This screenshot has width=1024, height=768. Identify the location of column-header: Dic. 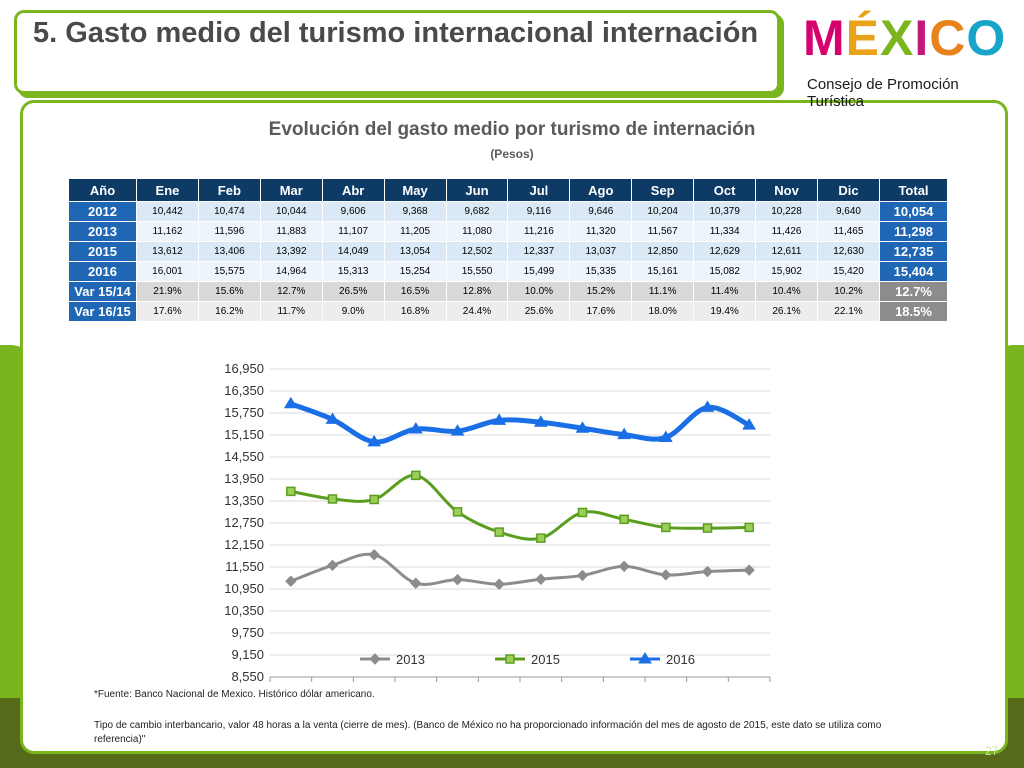
(848, 190).